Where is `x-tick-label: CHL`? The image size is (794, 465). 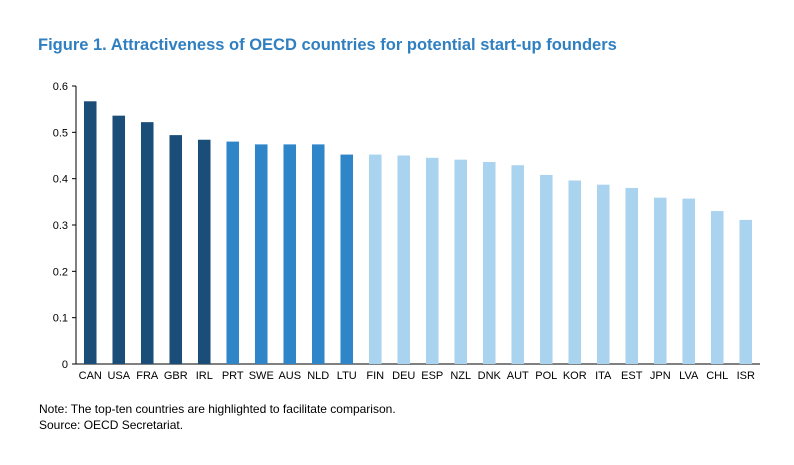 x-tick-label: CHL is located at coordinates (717, 376).